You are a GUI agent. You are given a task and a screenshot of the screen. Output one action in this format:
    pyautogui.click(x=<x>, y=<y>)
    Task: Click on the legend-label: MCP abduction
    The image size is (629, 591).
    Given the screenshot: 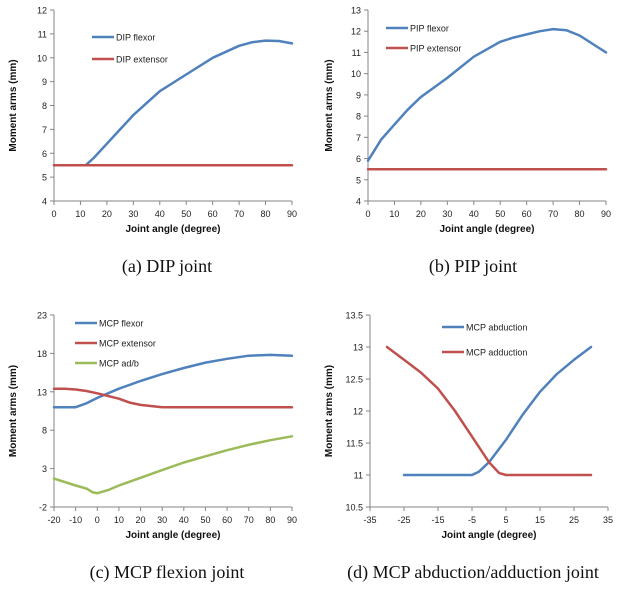 What is the action you would take?
    pyautogui.click(x=496, y=328)
    